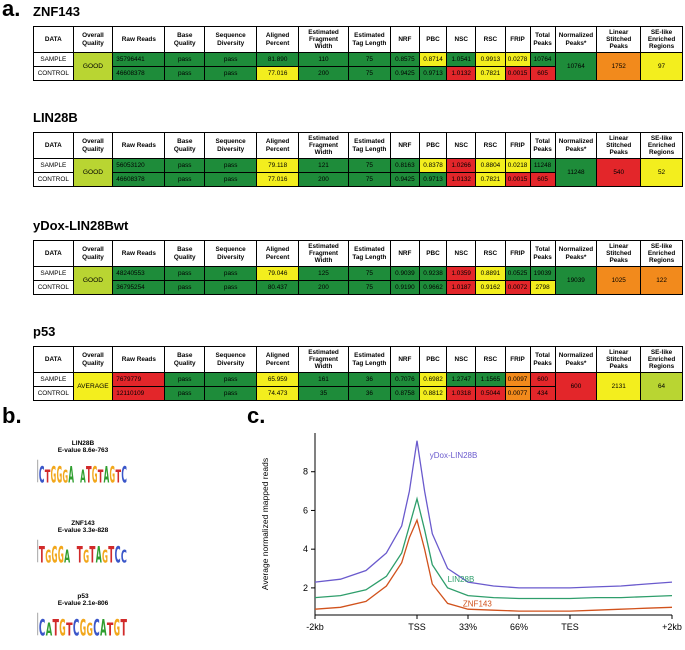 The image size is (685, 650). What do you see at coordinates (370, 394) in the screenshot?
I see `table-cell: 36` at bounding box center [370, 394].